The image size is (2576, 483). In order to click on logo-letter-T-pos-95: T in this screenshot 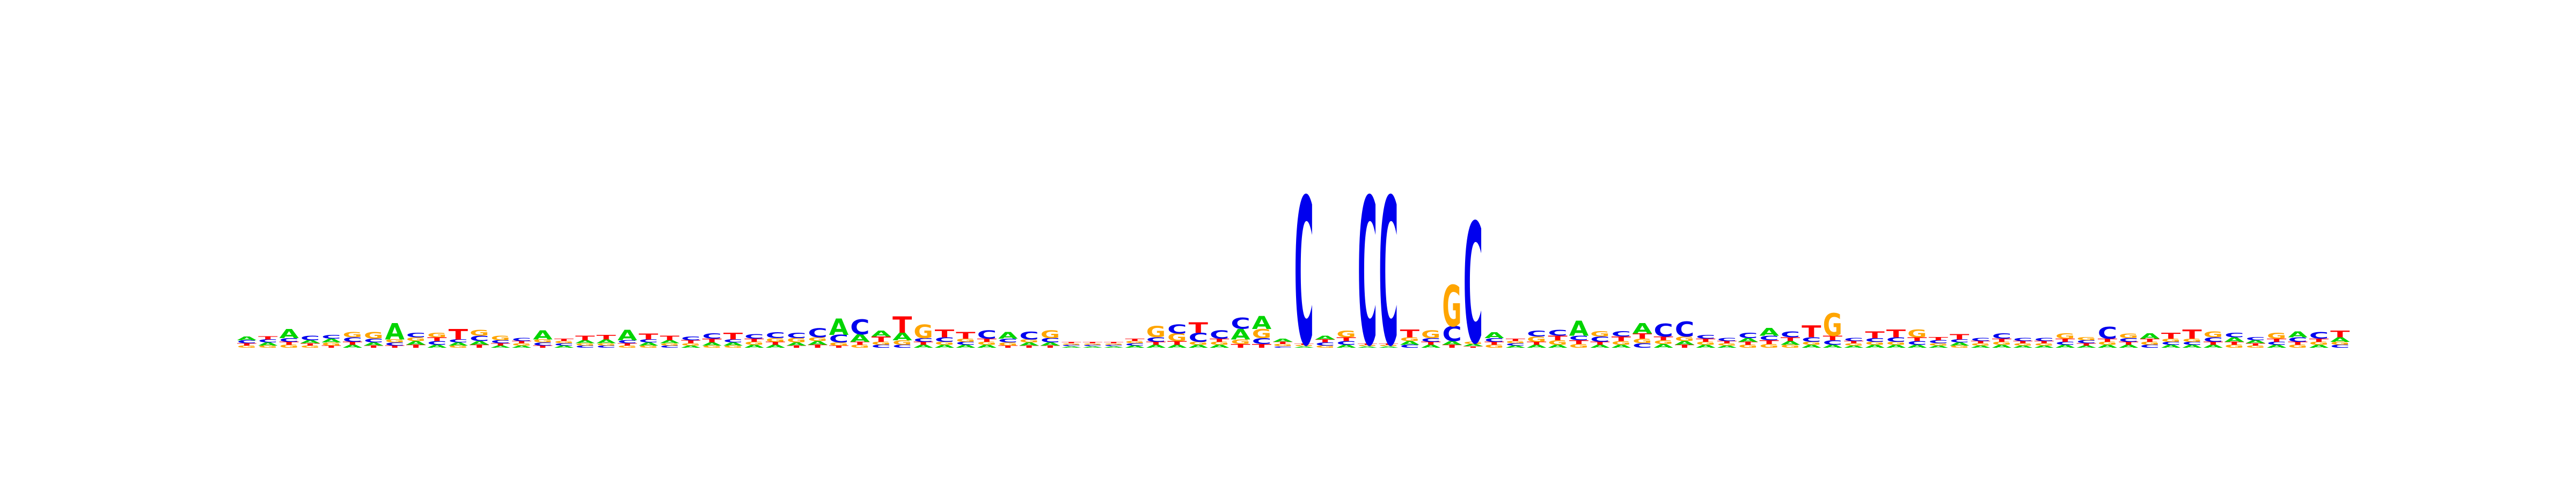, I will do `click(2234, 343)`.